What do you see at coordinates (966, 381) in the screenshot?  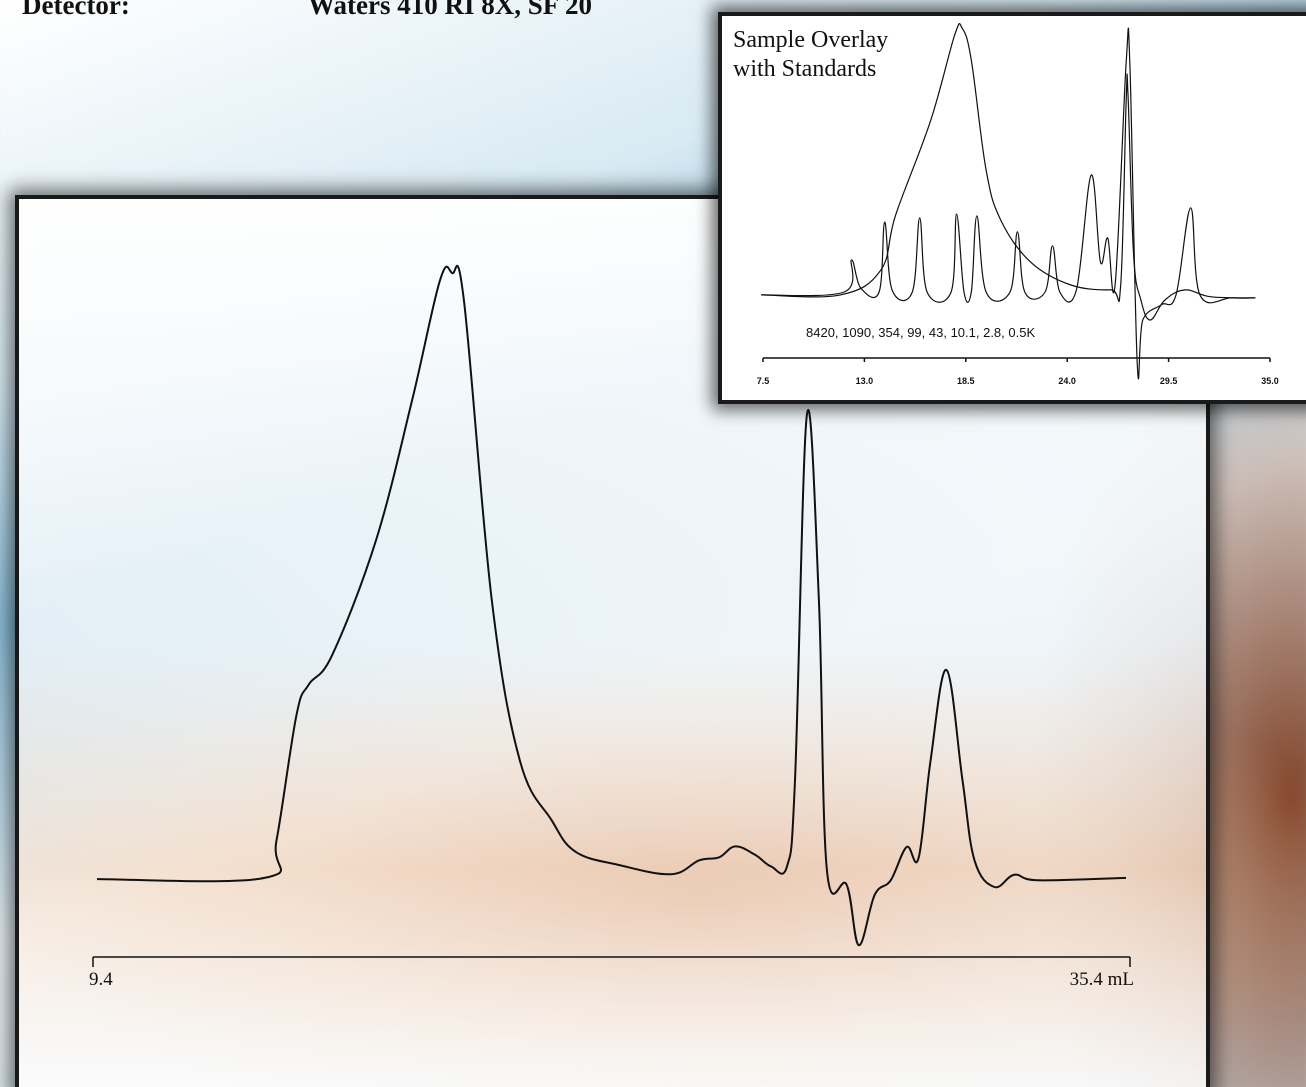 I see `x-tick-label: 18.5` at bounding box center [966, 381].